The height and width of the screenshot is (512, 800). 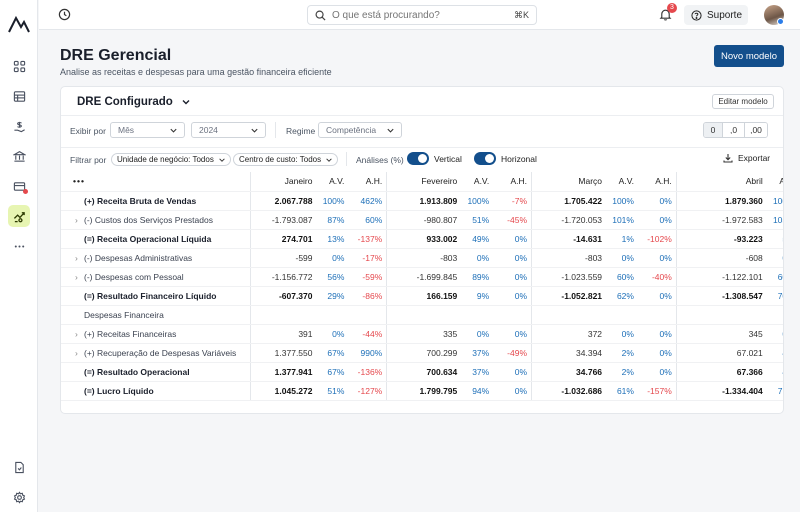 I want to click on cost-center-filter-label: Centro de custo: Todos, so click(x=280, y=159).